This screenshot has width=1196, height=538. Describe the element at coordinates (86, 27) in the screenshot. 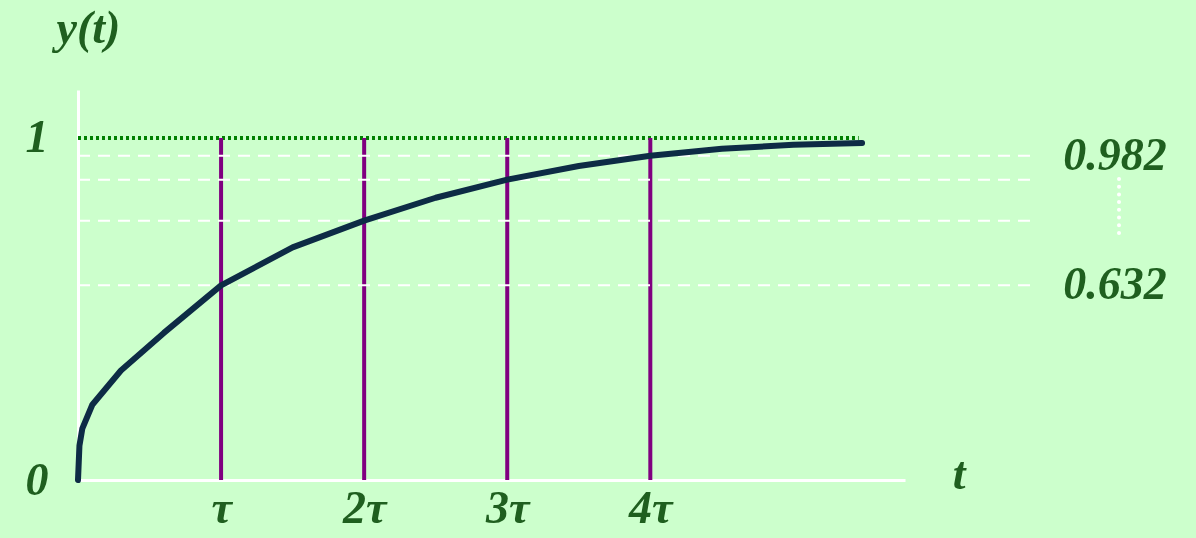

I see `y-axis-title: y(t)` at that location.